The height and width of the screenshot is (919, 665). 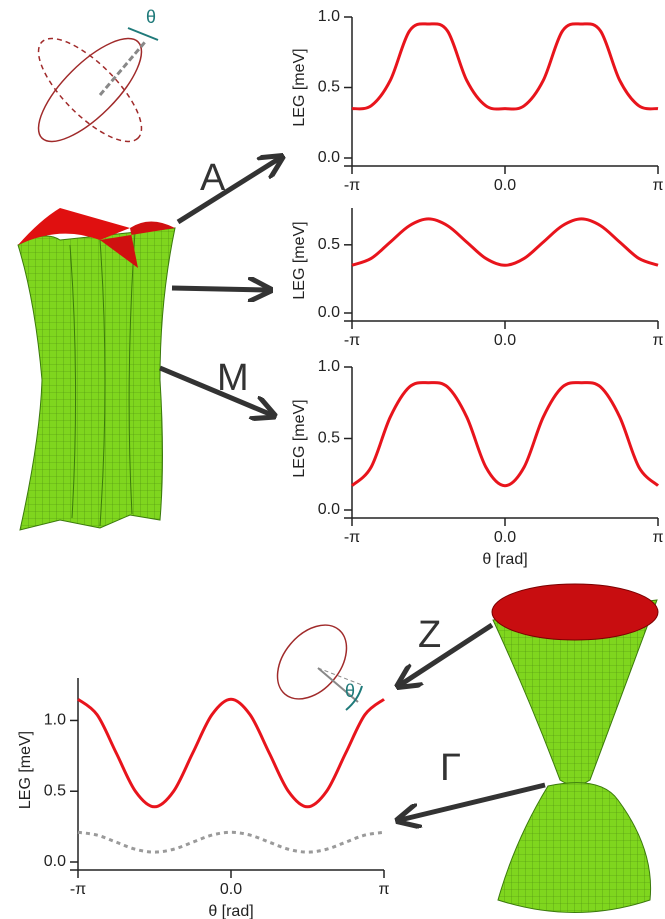 What do you see at coordinates (233, 378) in the screenshot?
I see `point-label: M` at bounding box center [233, 378].